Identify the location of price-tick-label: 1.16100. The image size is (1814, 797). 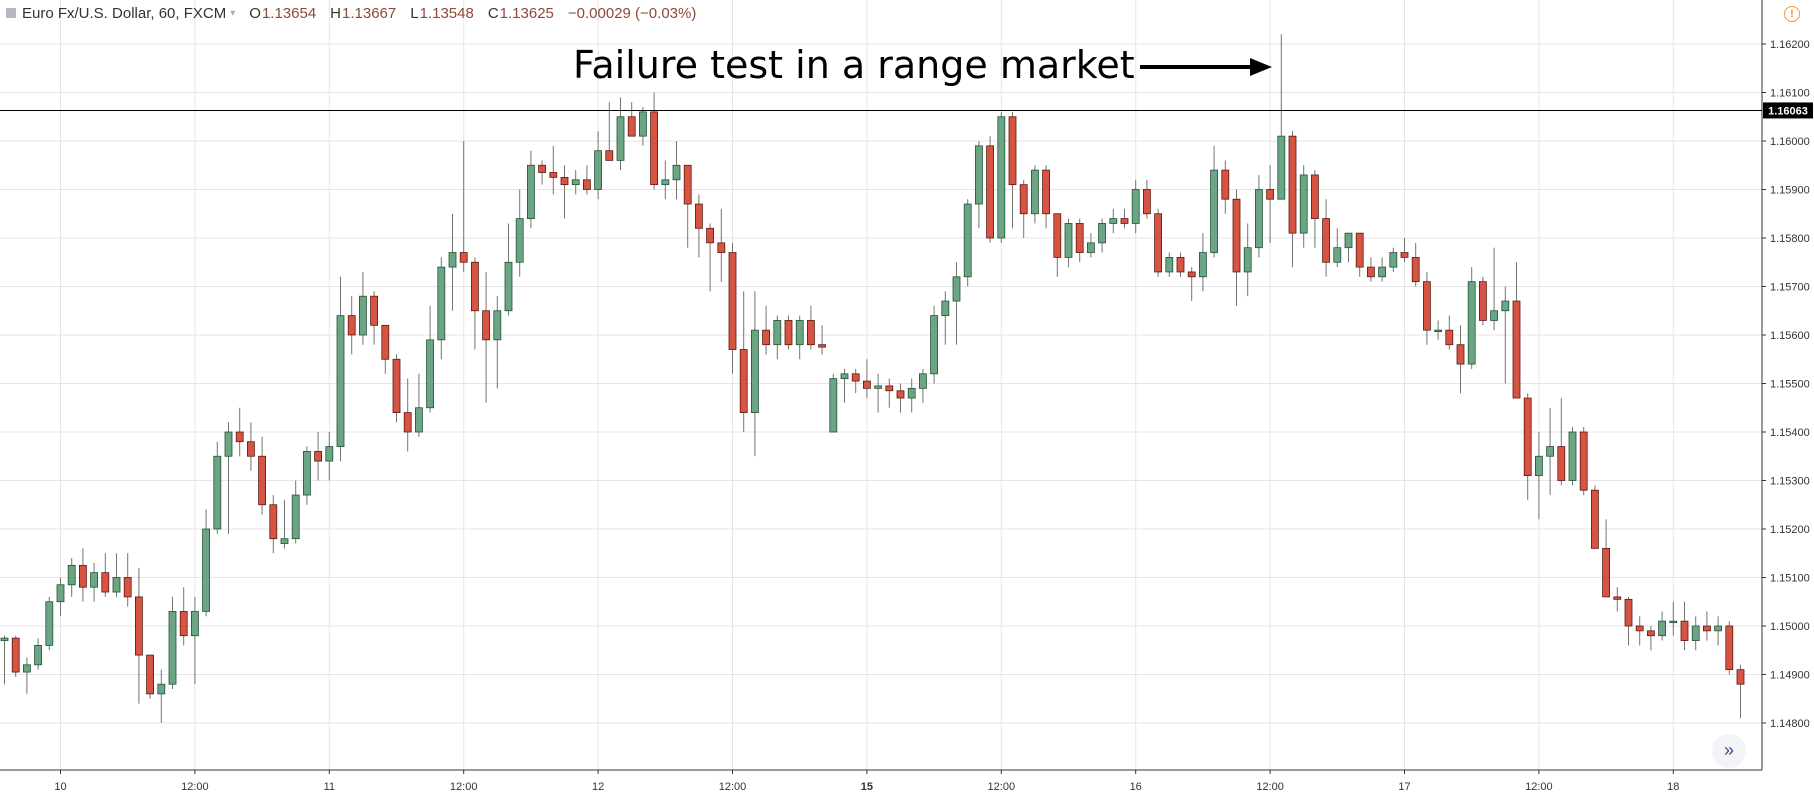
(1790, 94).